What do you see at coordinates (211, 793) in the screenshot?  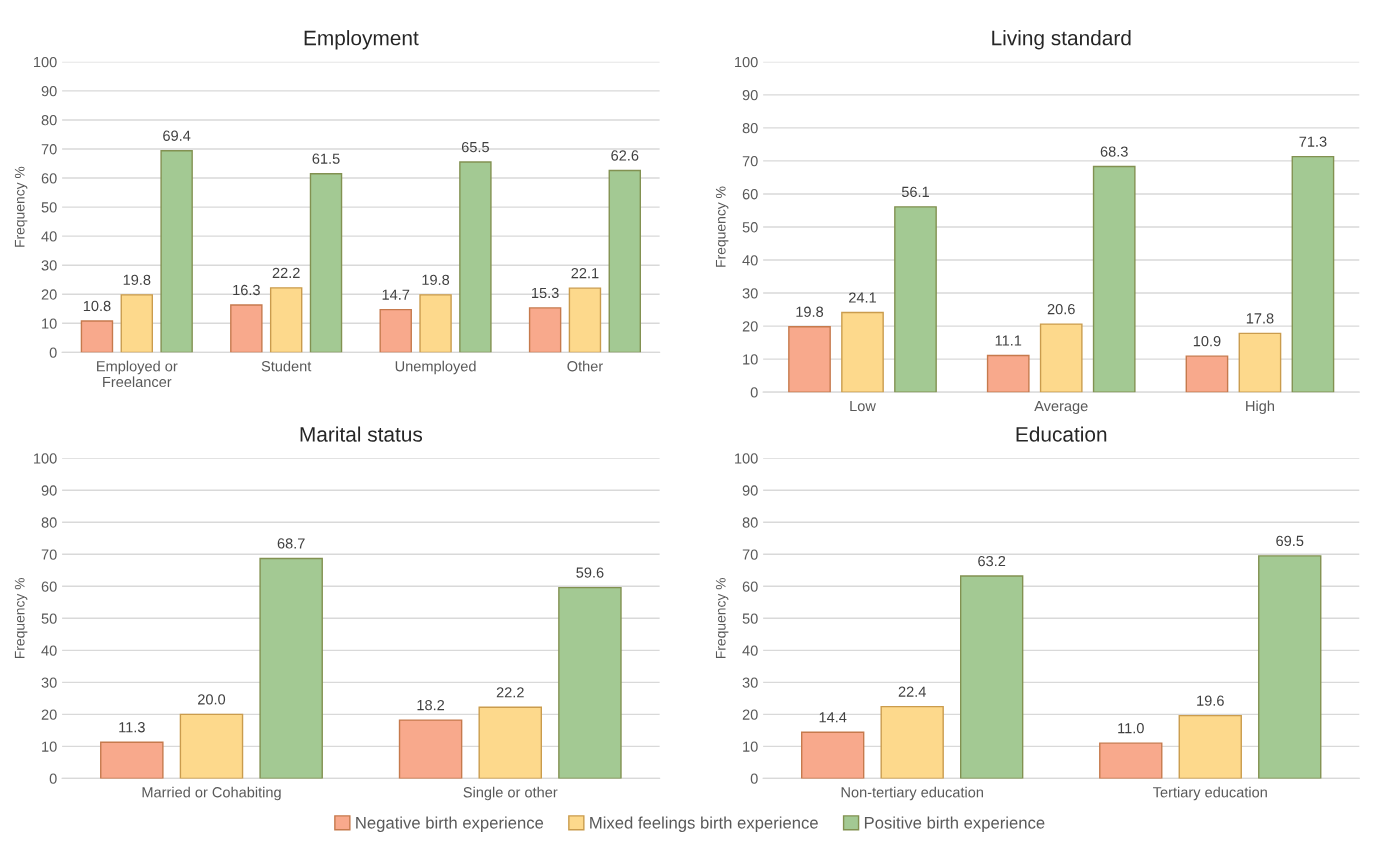 I see `x-tick-label: Married or Cohabiting` at bounding box center [211, 793].